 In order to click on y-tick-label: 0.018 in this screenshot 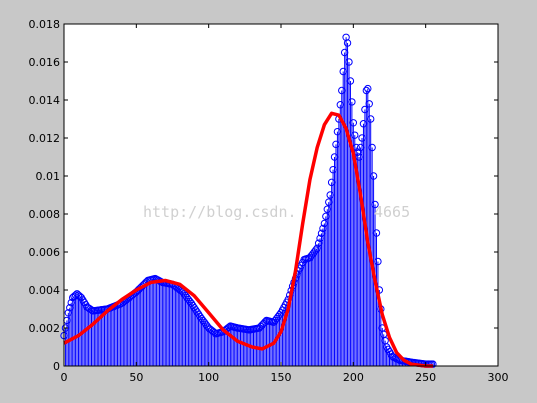, I will do `click(45, 24)`.